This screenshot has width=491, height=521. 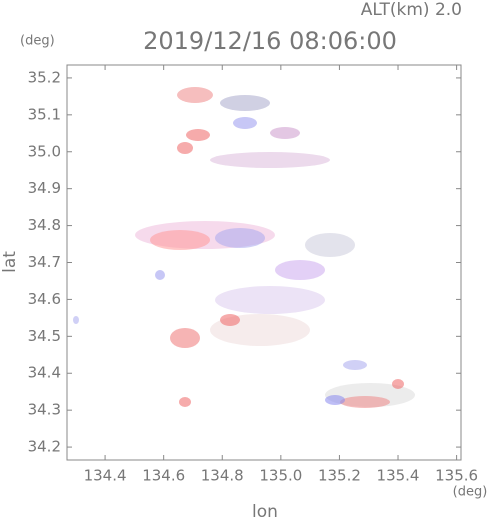 What do you see at coordinates (37, 41) in the screenshot?
I see `y-unit: (deg)` at bounding box center [37, 41].